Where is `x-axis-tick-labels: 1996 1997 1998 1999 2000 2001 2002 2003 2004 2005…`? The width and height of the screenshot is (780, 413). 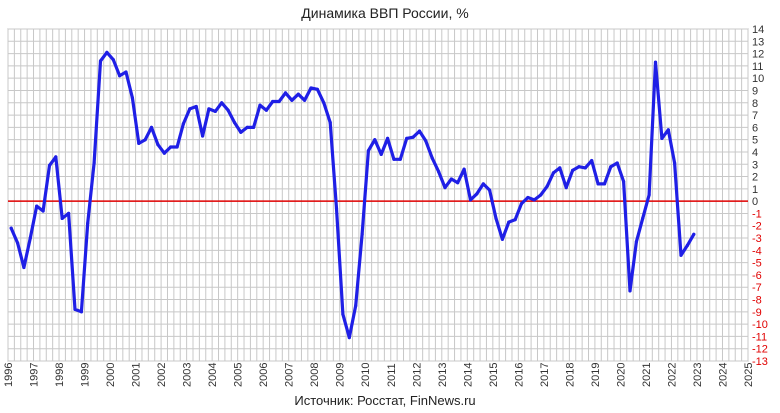
x-axis-tick-labels: 1996 1997 1998 1999 2000 2001 2002 2003 2004 2005… is located at coordinates (379, 375).